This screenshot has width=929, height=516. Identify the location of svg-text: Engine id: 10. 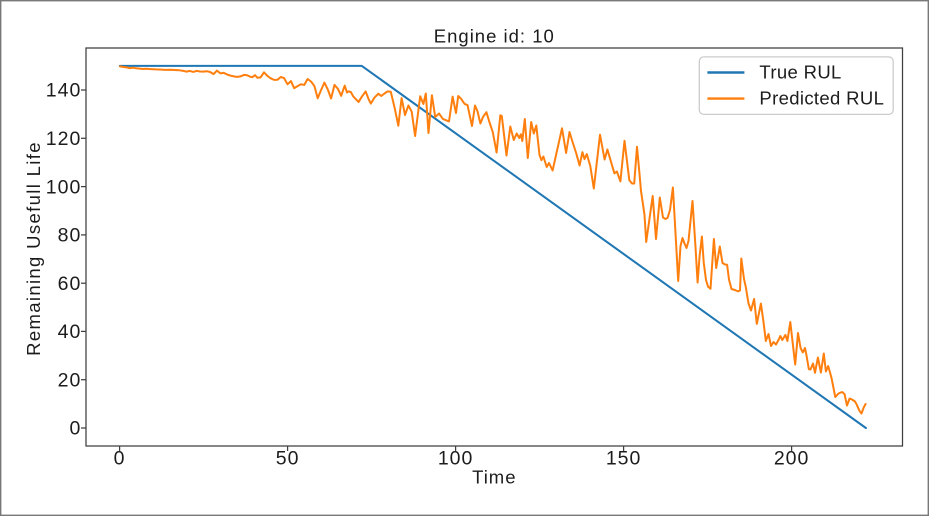
(494, 36).